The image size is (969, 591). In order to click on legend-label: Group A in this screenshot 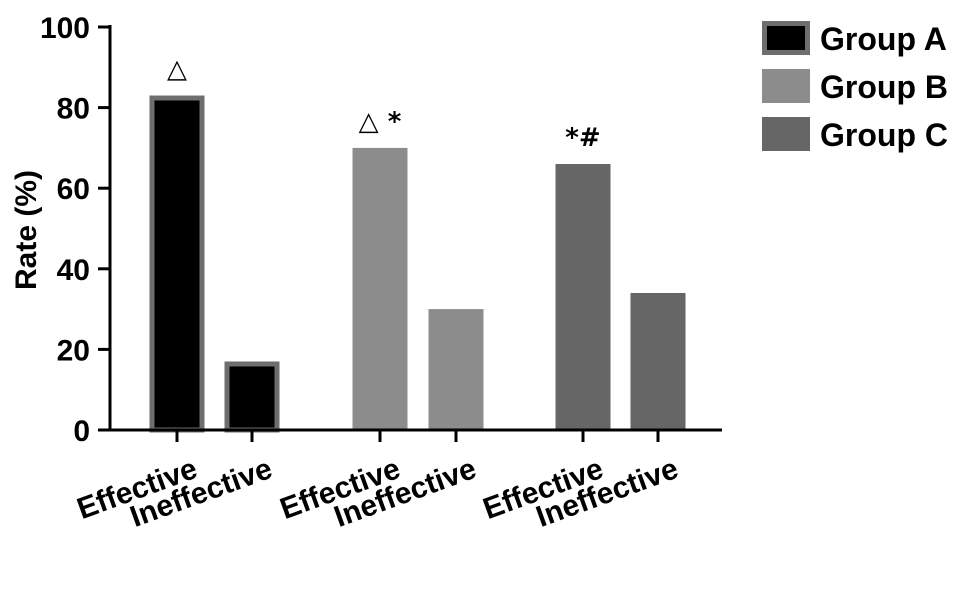, I will do `click(883, 39)`.